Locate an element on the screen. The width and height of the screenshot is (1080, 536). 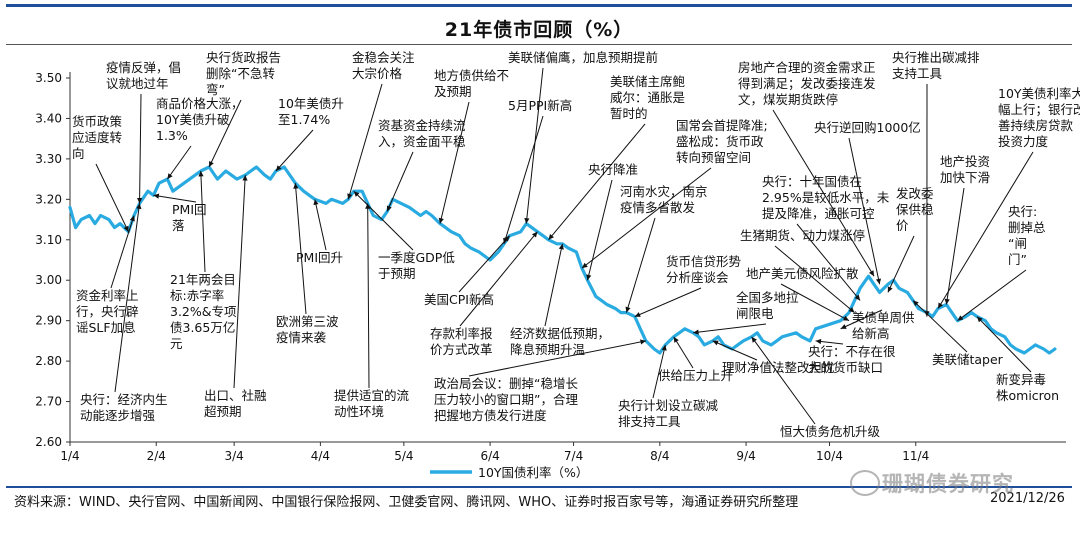
annotation-label-line: 得到满足；发改委接连发 is located at coordinates (807, 83).